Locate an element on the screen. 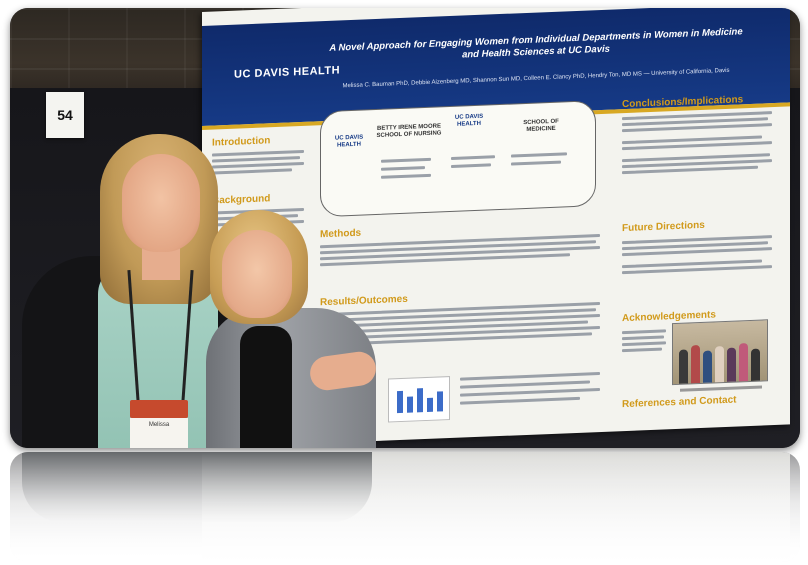  org-medicine-label: SCHOOL OF MEDICINE is located at coordinates (541, 125).